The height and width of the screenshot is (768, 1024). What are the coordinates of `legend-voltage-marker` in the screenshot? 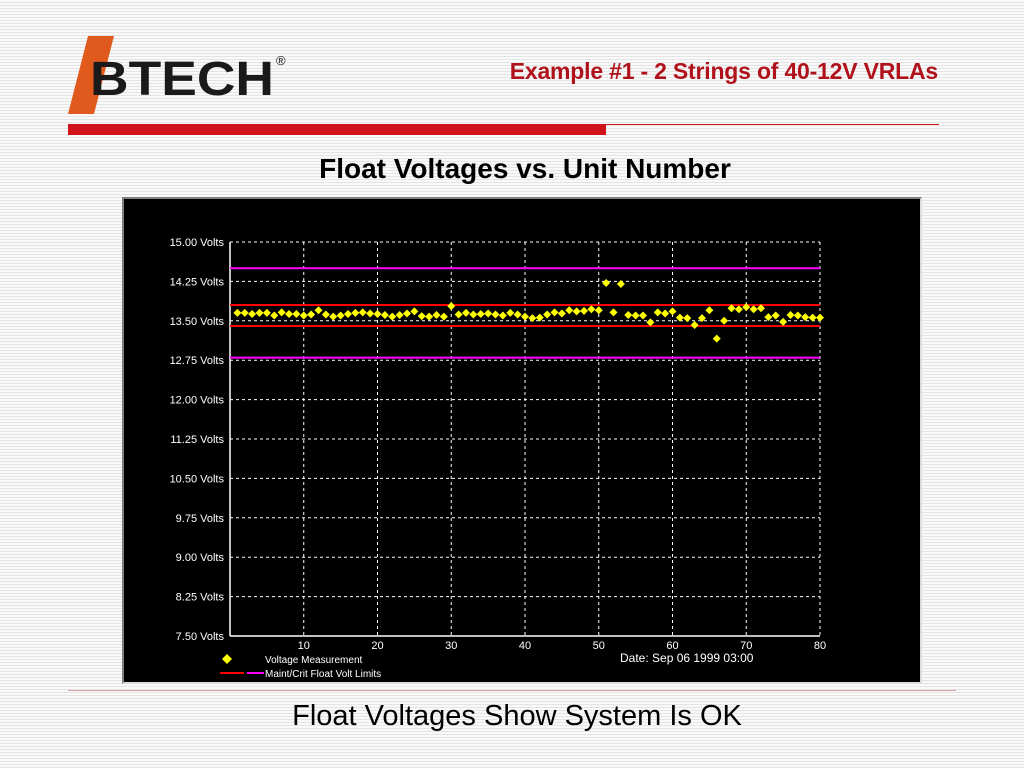 It's located at (227, 659).